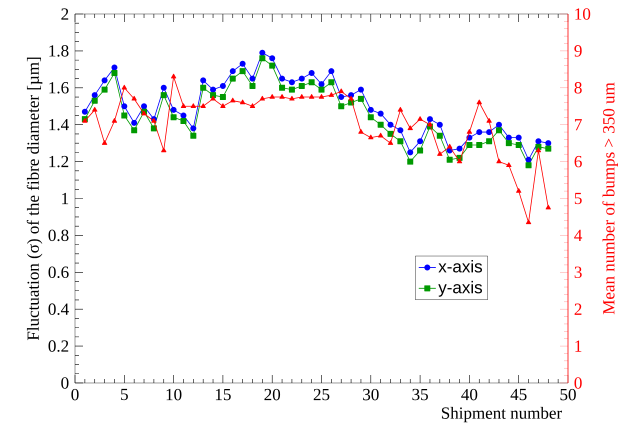 The image size is (624, 438). What do you see at coordinates (322, 394) in the screenshot?
I see `x-tick-label: 25` at bounding box center [322, 394].